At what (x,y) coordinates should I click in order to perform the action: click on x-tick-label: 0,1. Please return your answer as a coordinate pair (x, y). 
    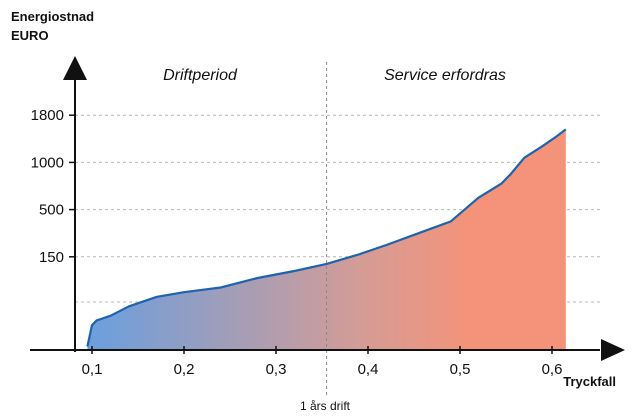
    Looking at the image, I should click on (92, 369).